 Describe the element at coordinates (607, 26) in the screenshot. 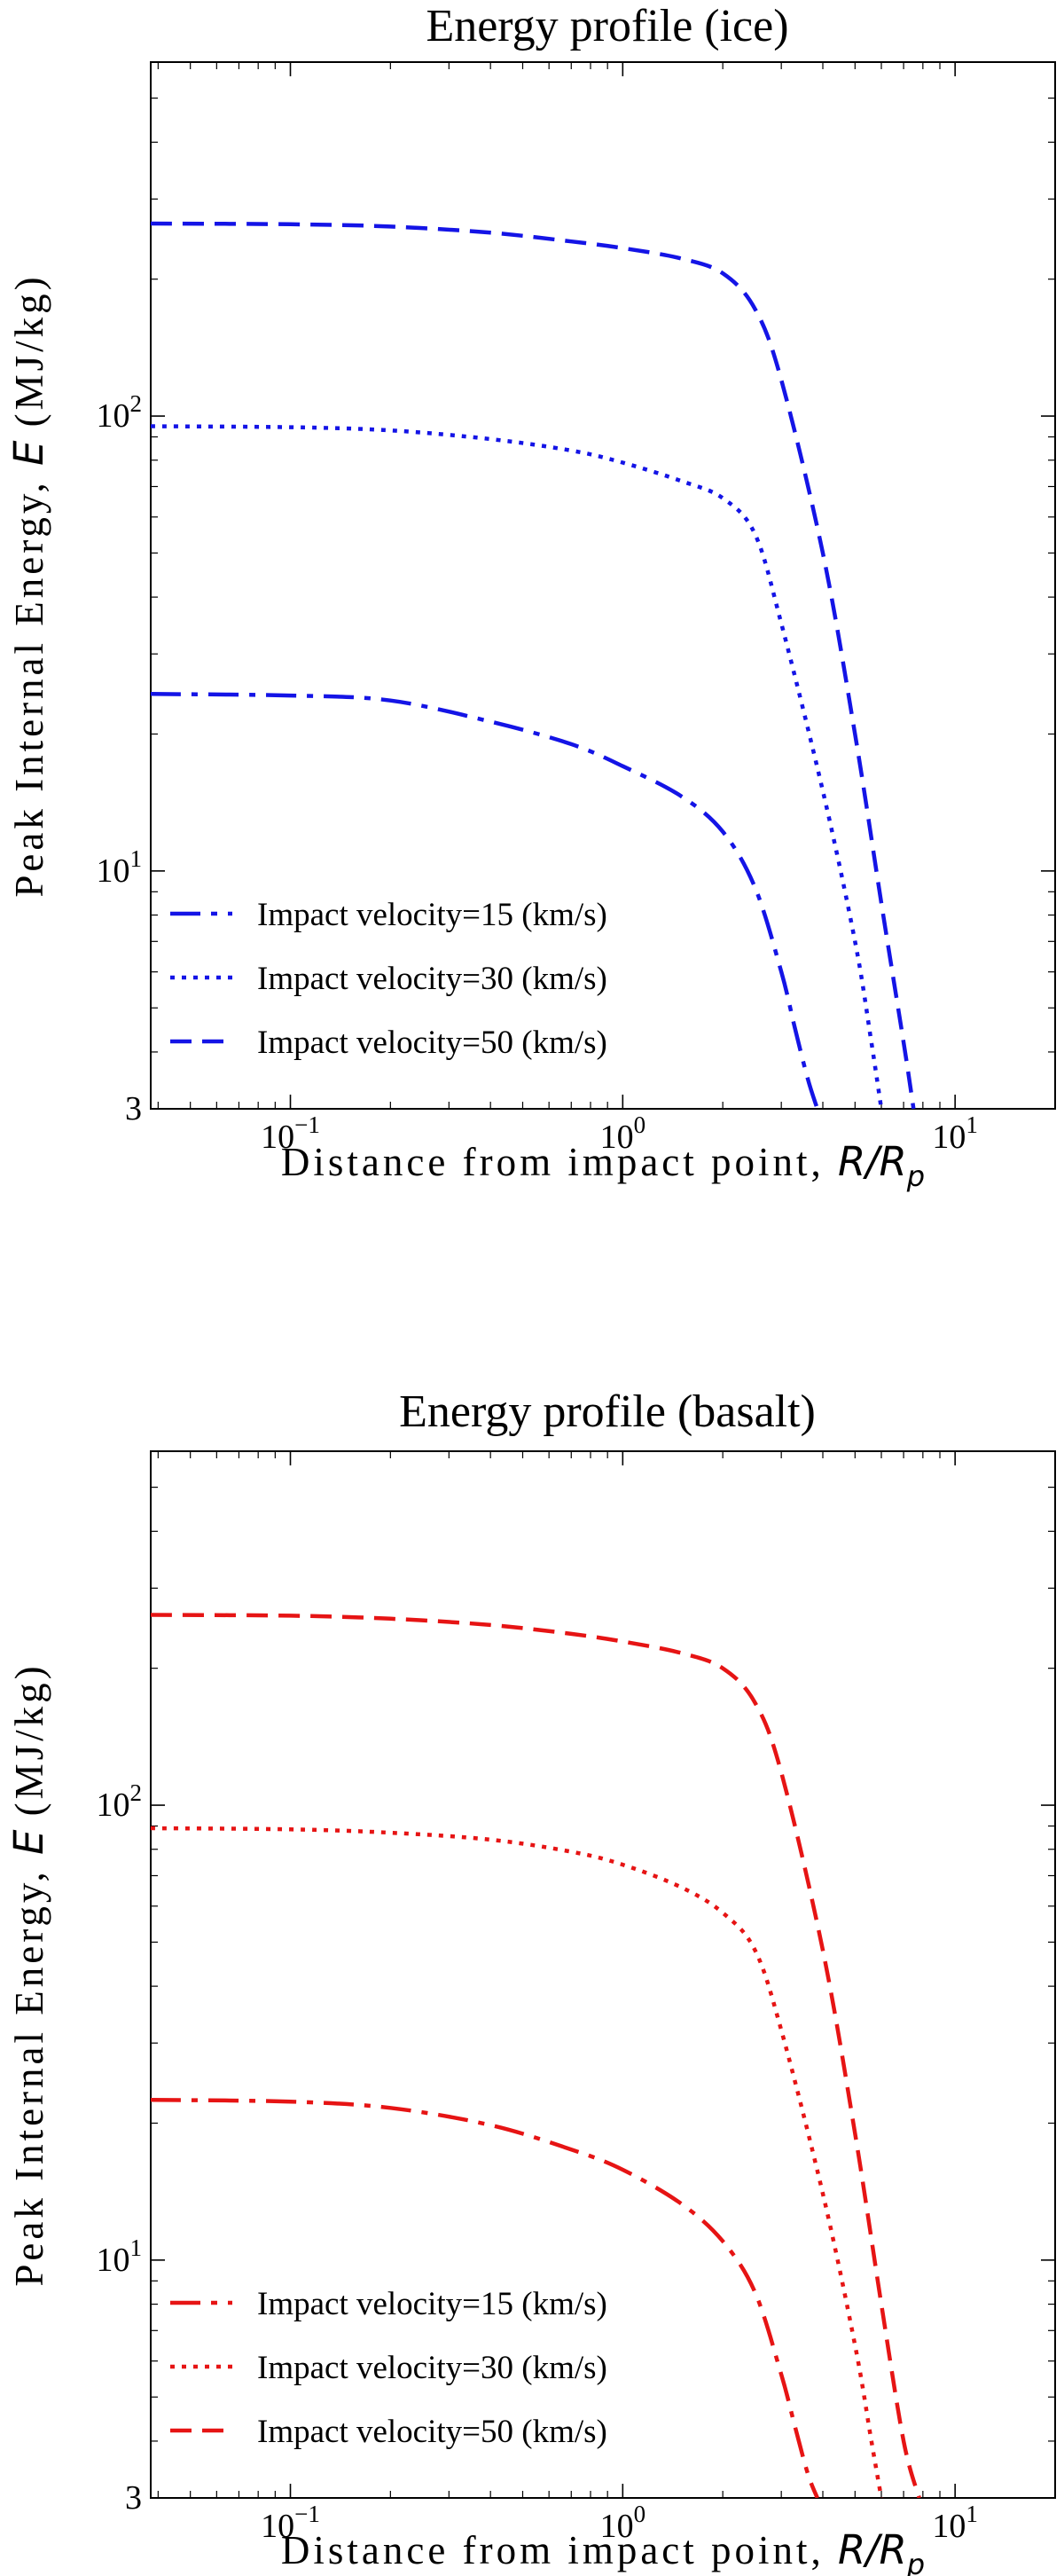

I see `chart-title: Energy profile (ice)` at that location.